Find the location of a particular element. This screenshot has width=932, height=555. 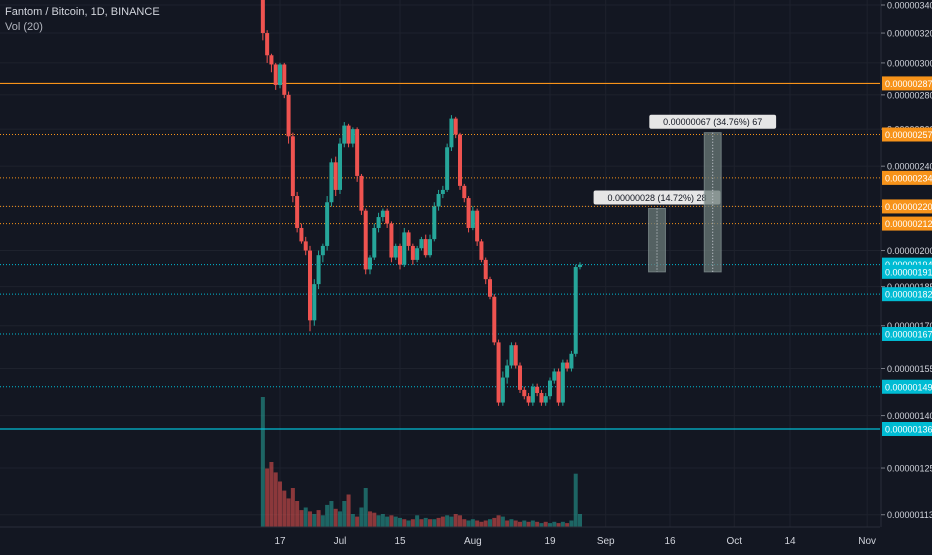

x-tick-label: Aug is located at coordinates (473, 541).